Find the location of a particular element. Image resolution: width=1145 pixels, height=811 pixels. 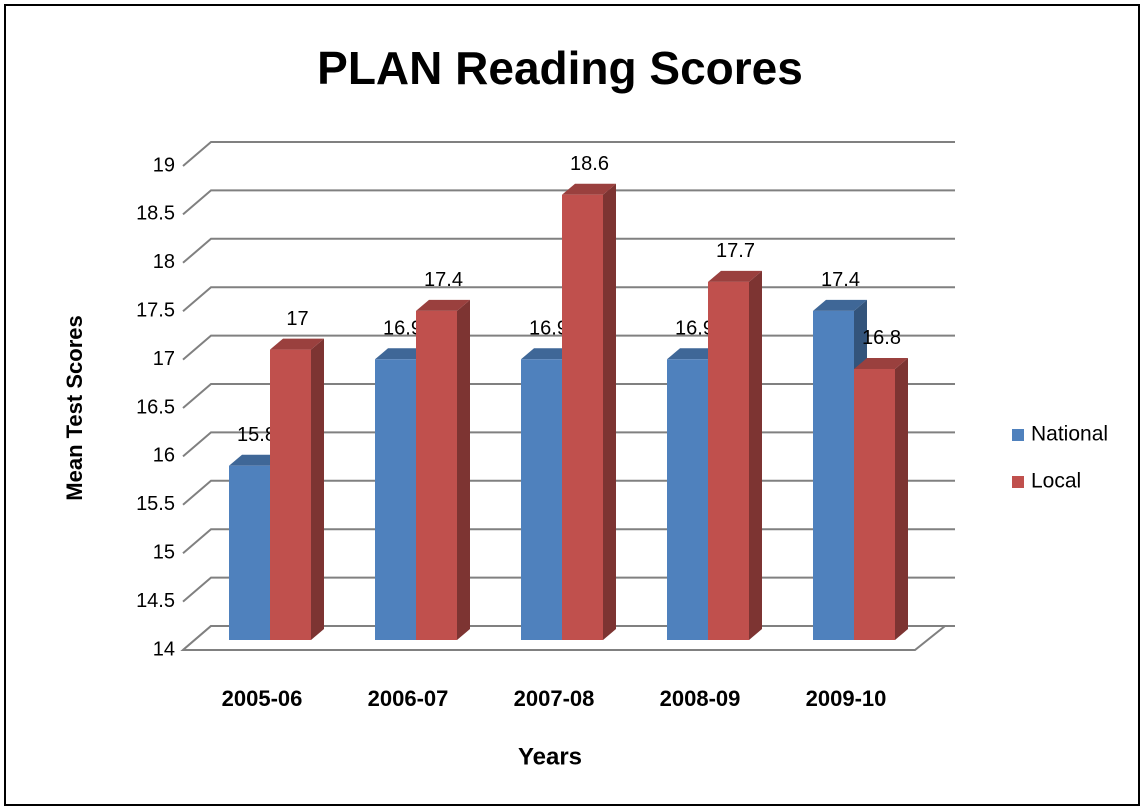

data-label: 18.6 is located at coordinates (589, 164).